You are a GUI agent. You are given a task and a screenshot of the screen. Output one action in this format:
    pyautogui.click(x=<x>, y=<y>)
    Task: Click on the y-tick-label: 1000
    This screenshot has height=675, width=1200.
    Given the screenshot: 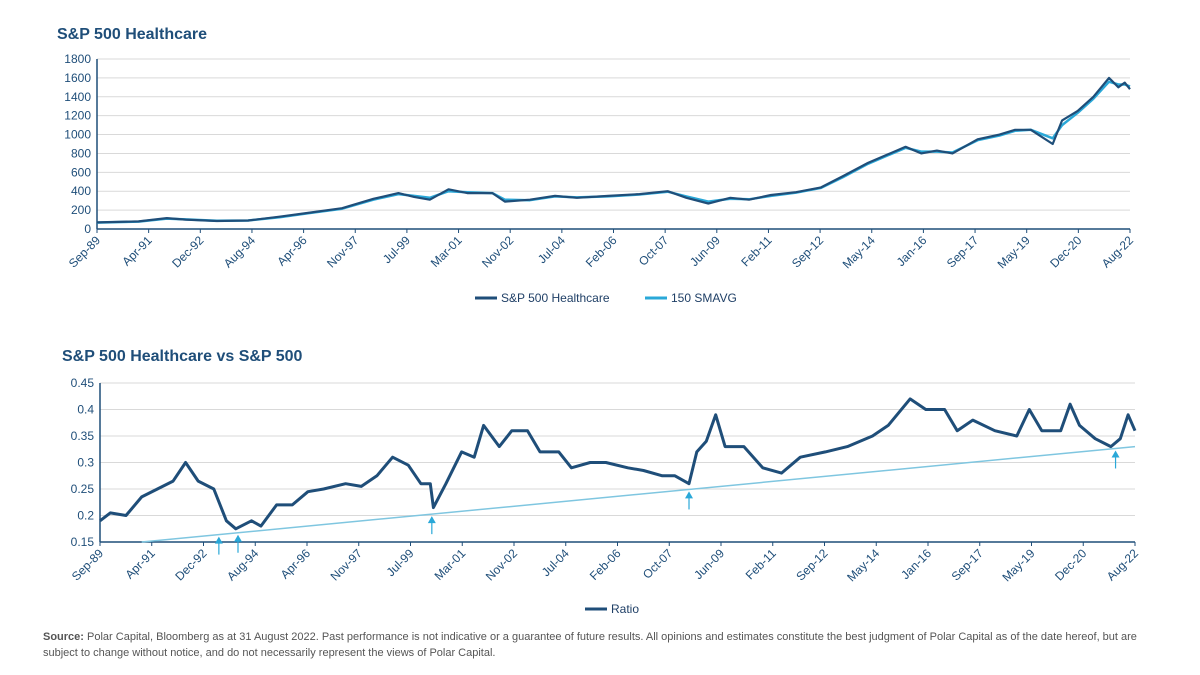 What is the action you would take?
    pyautogui.click(x=77, y=135)
    